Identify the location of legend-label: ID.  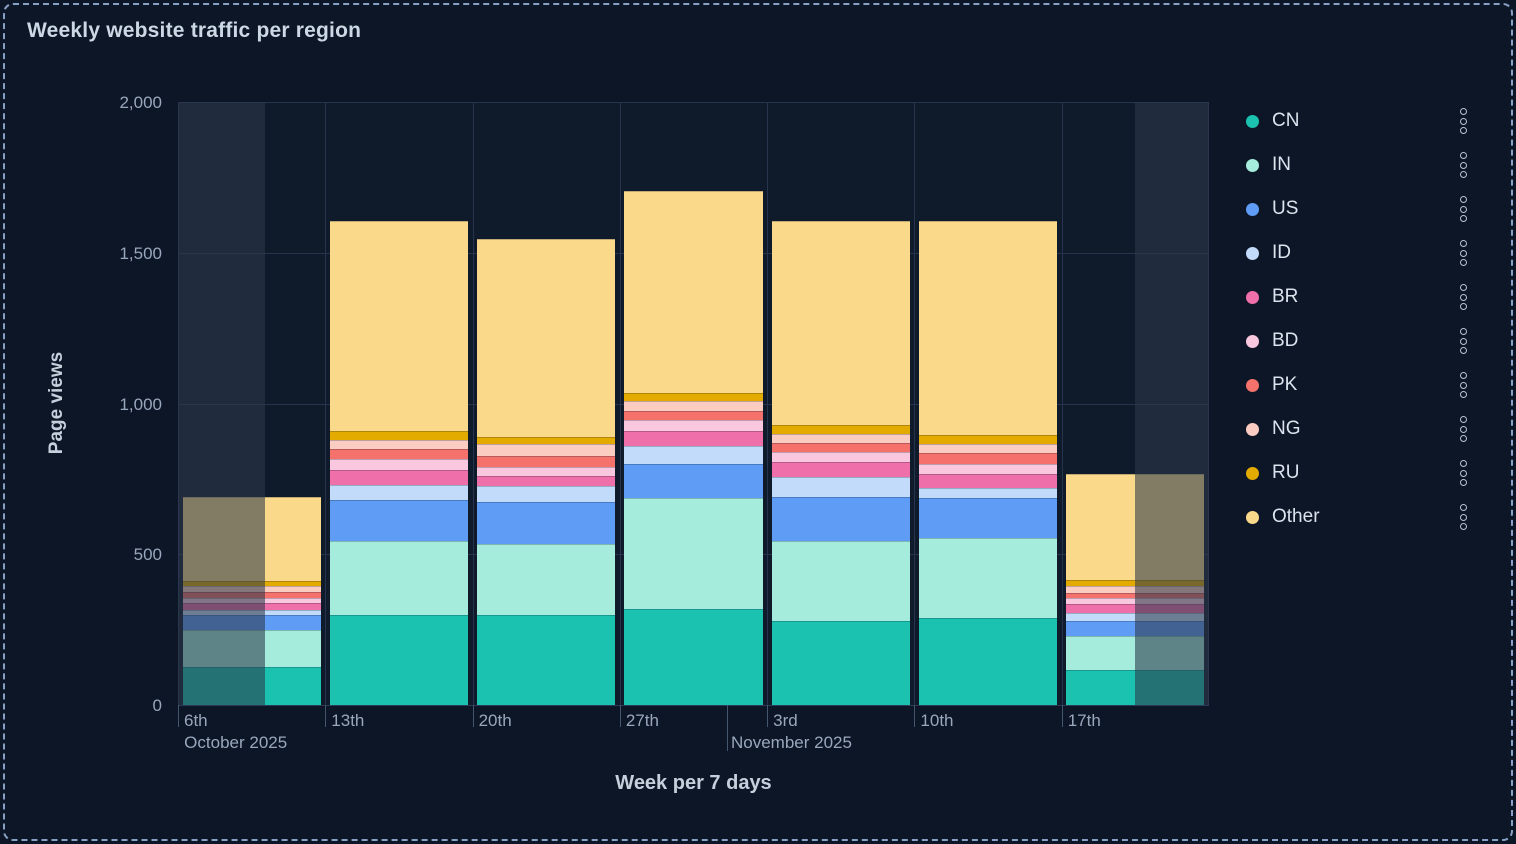
(1281, 252).